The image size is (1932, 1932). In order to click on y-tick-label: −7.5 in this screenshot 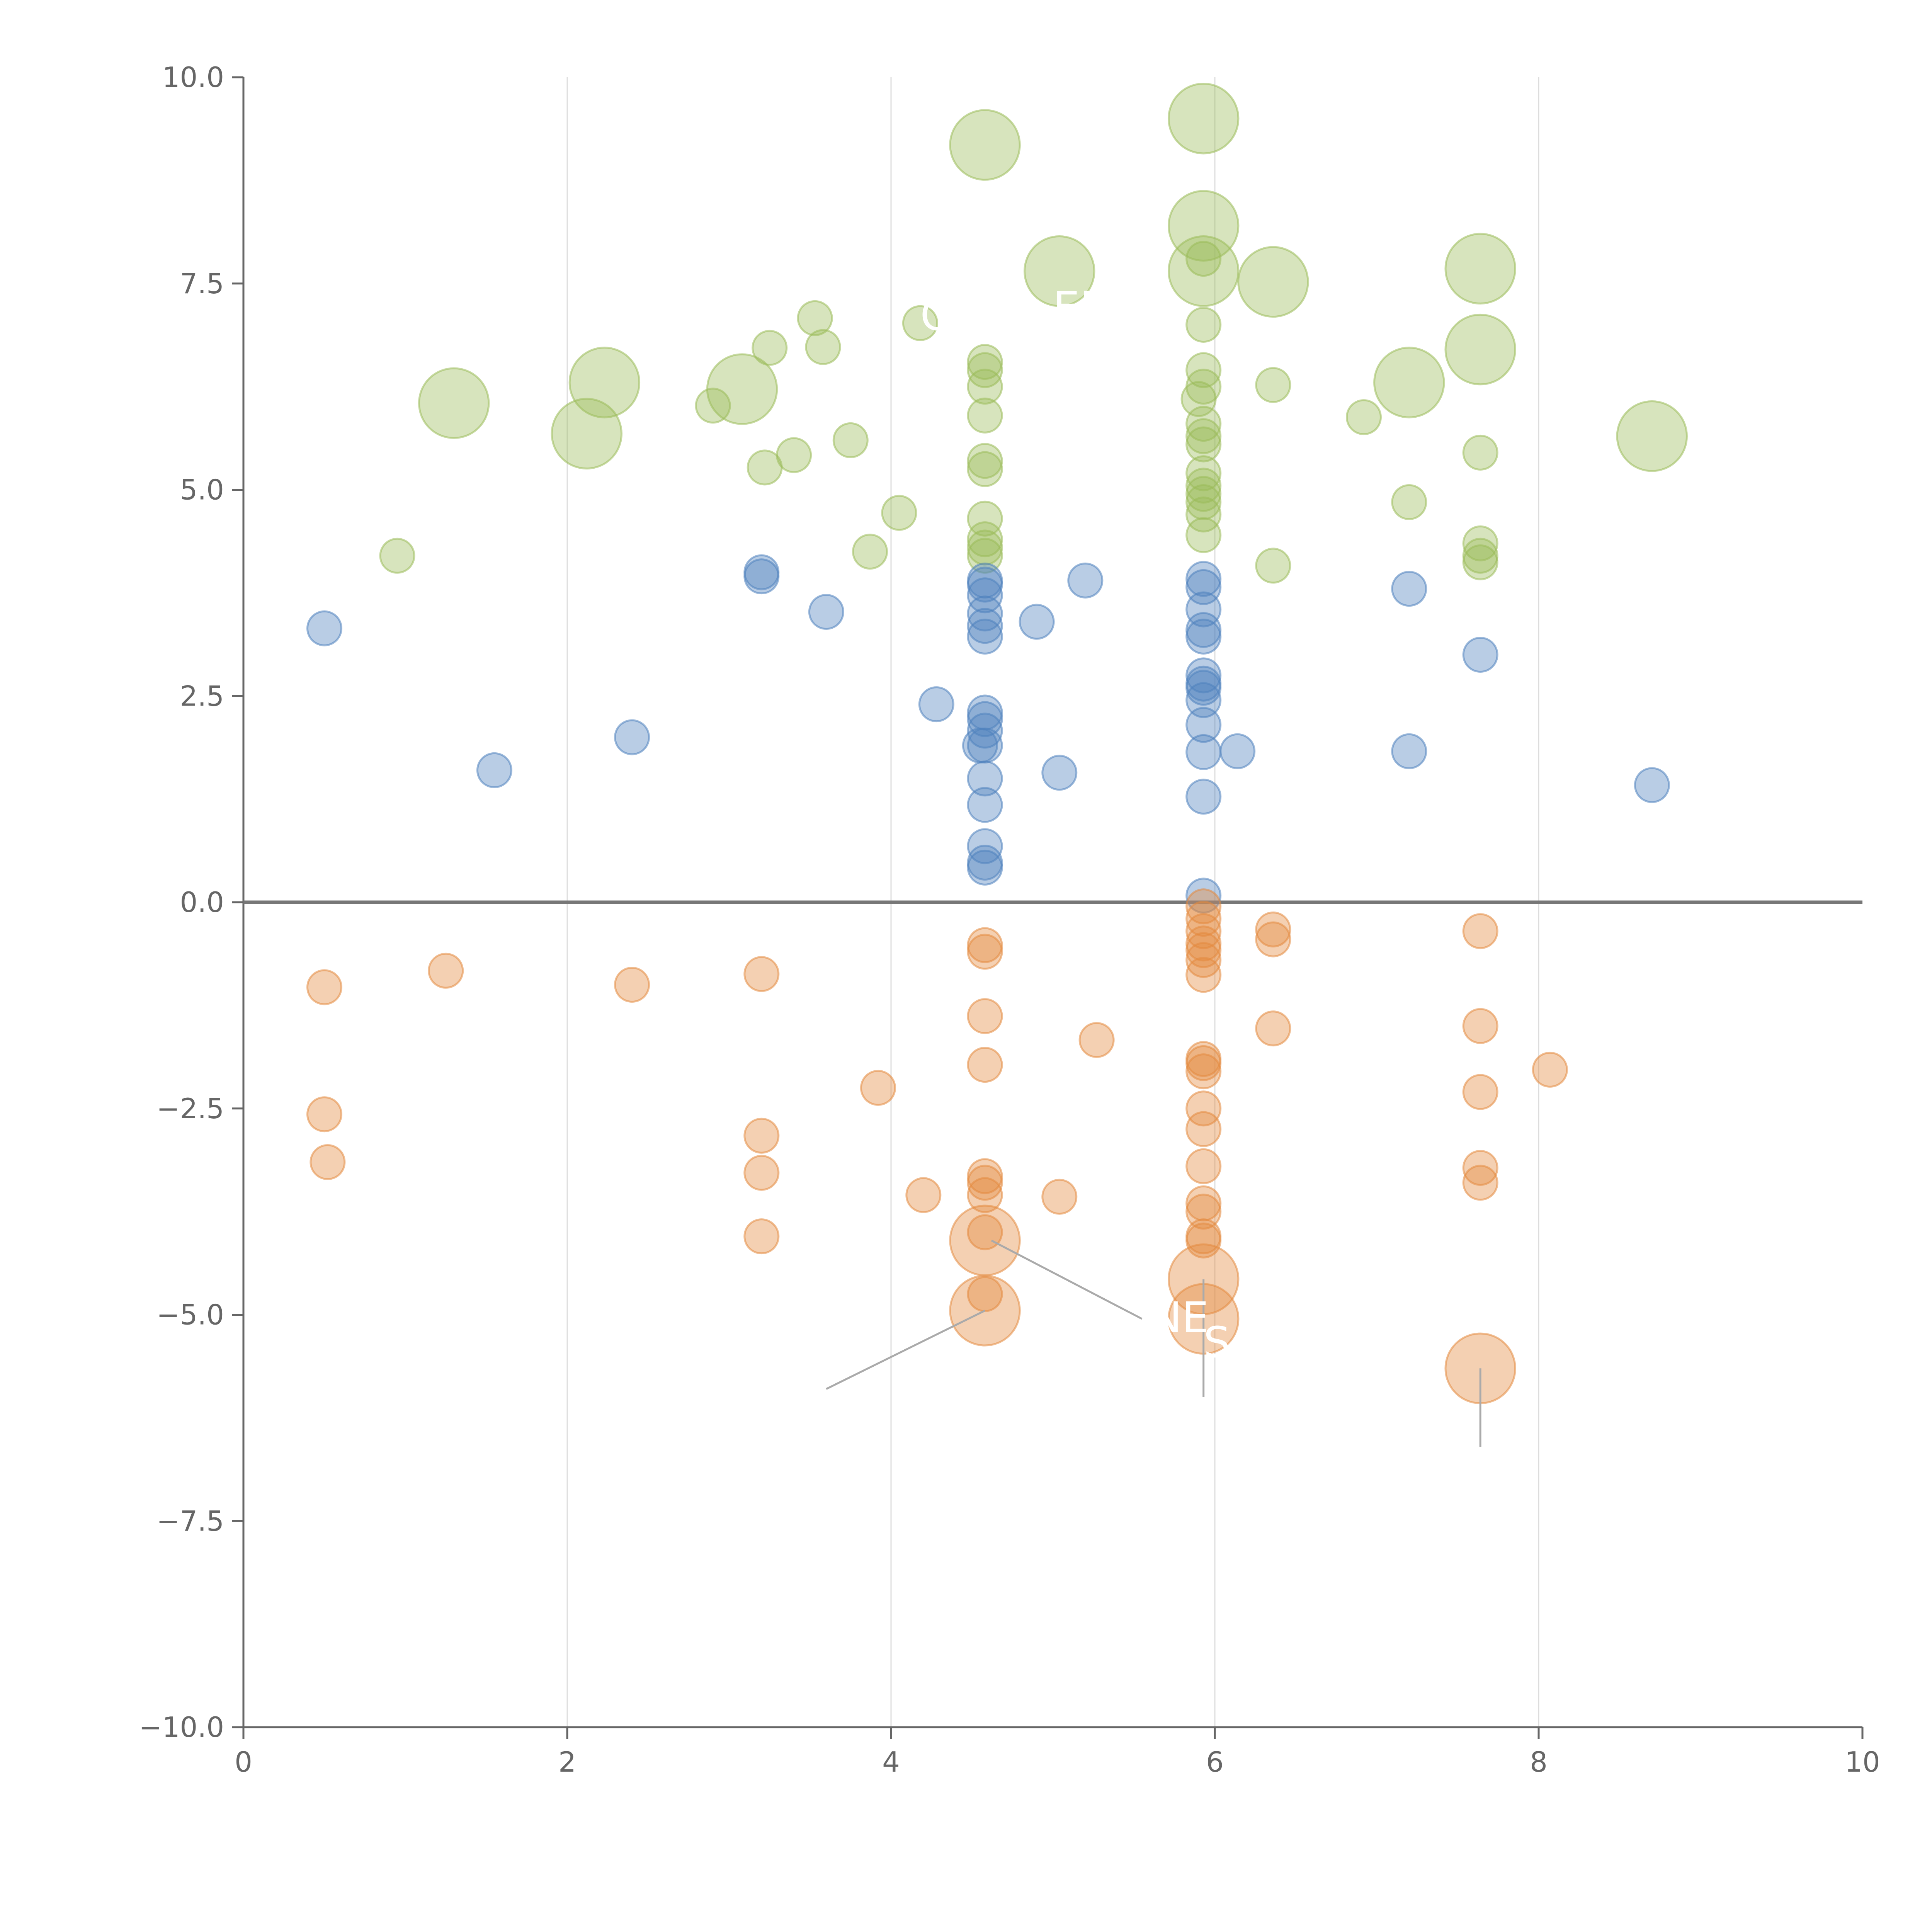, I will do `click(190, 1521)`.